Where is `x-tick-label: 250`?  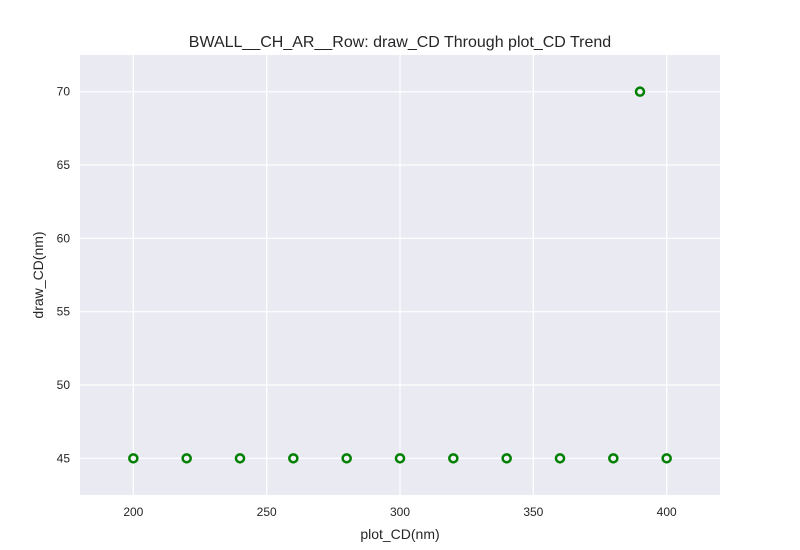 x-tick-label: 250 is located at coordinates (267, 512).